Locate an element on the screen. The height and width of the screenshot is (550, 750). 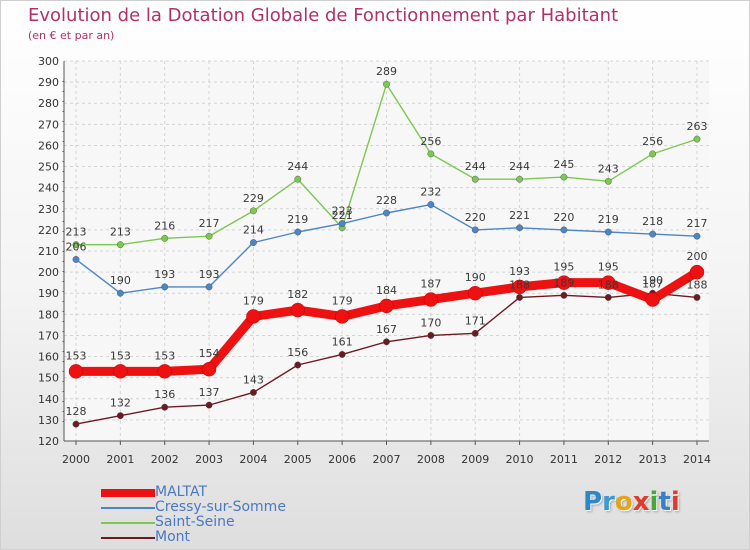
x-tick-label: 2005 is located at coordinates (298, 459).